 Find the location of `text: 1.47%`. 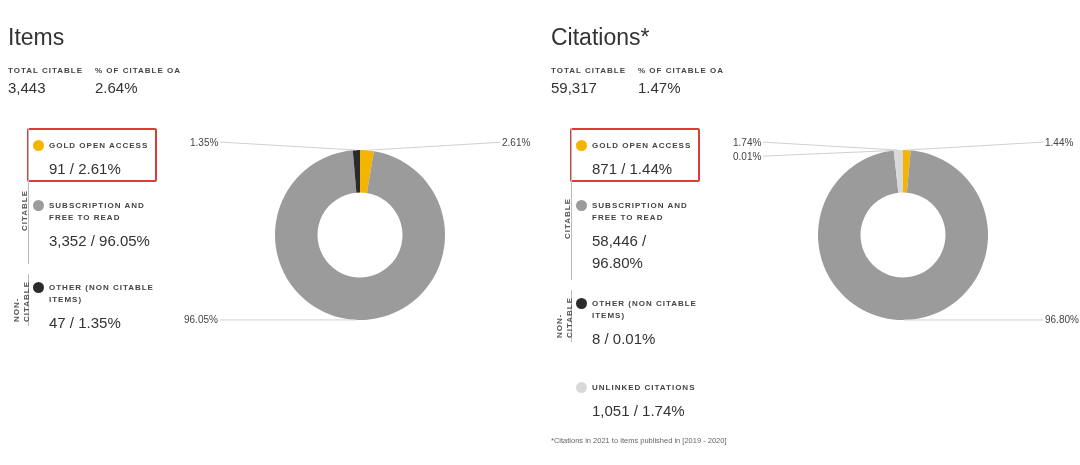

text: 1.47% is located at coordinates (660, 87).